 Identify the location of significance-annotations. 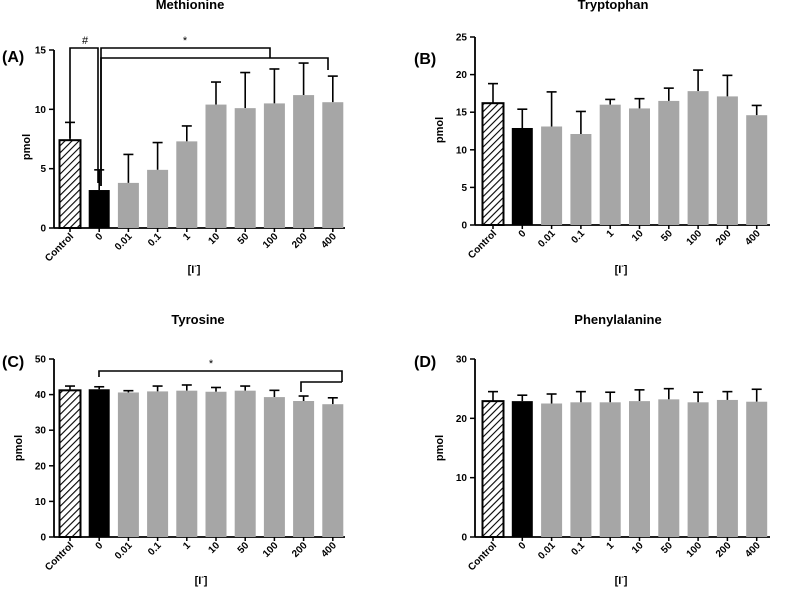
(220, 381).